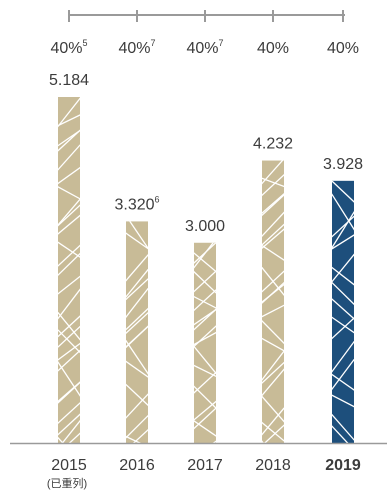  I want to click on value-label-2015: 5.184, so click(69, 80).